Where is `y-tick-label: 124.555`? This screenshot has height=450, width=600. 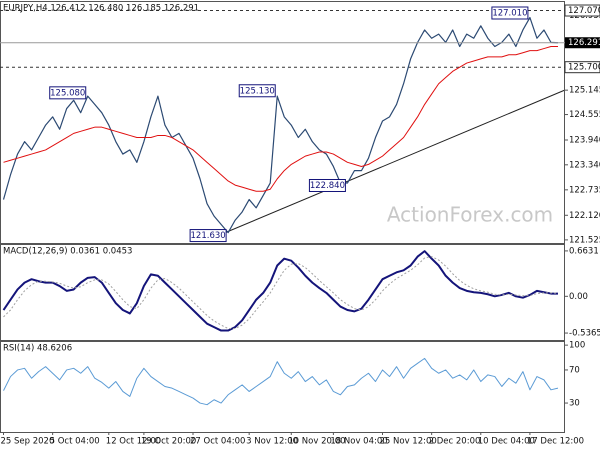 y-tick-label: 124.555 is located at coordinates (584, 115).